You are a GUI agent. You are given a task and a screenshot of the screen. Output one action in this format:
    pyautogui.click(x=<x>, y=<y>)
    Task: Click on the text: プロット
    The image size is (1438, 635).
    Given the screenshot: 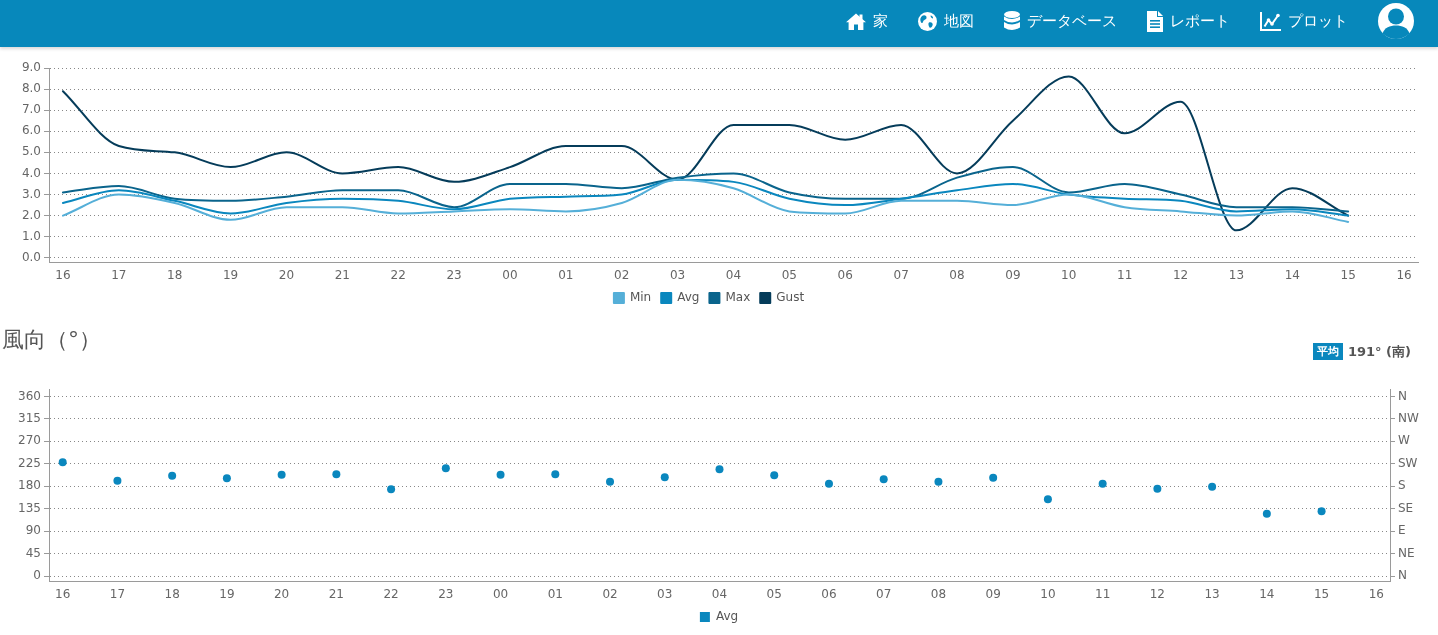 What is the action you would take?
    pyautogui.click(x=1318, y=21)
    